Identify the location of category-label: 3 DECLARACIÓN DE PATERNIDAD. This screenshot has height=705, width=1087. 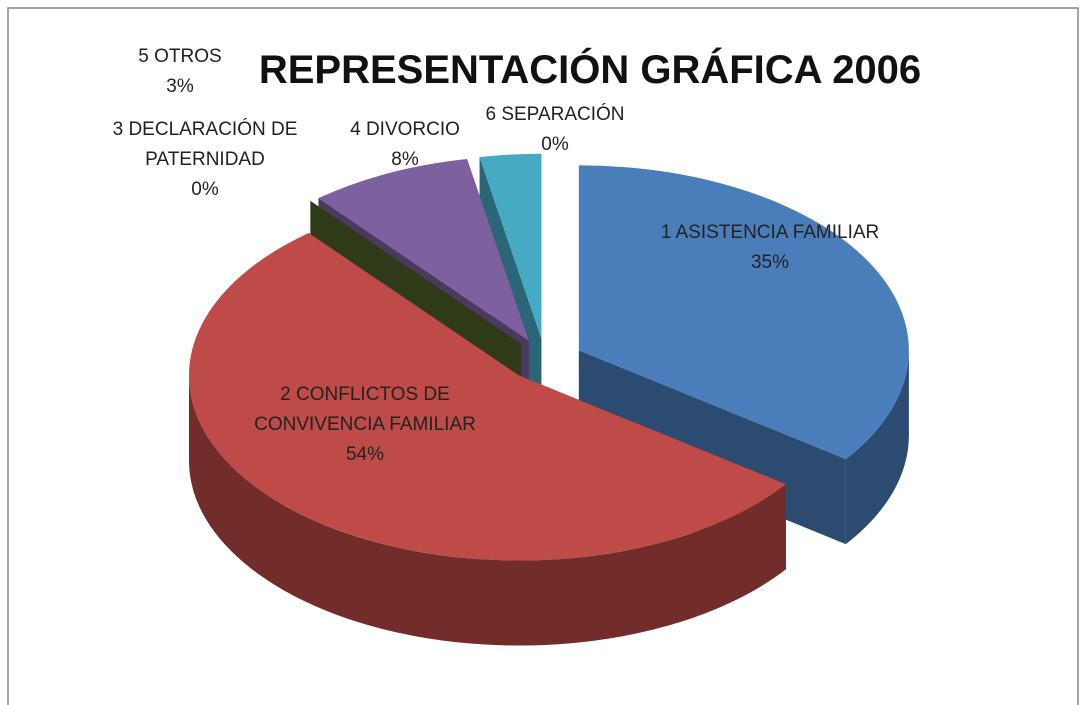
(205, 144).